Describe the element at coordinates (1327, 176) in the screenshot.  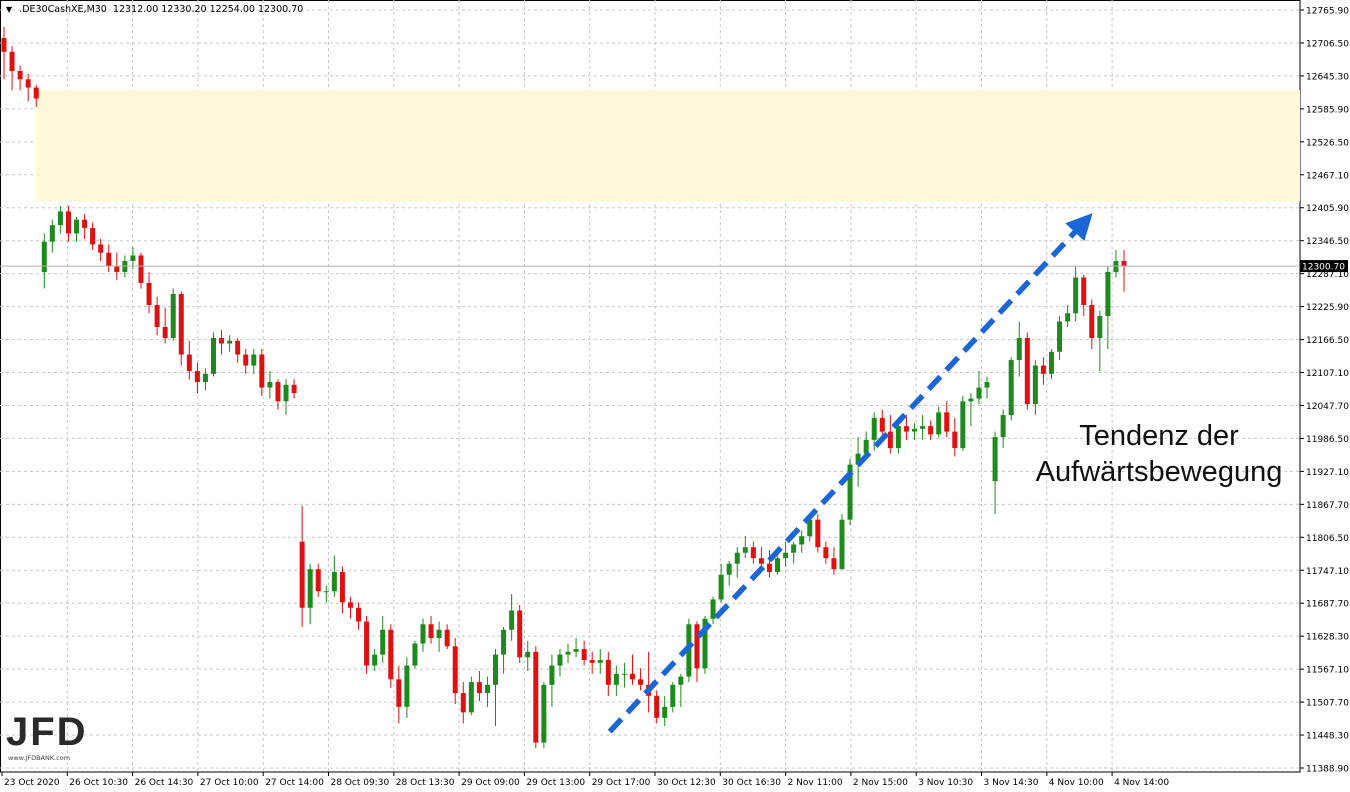
I see `y-tick-label: 12467.10` at that location.